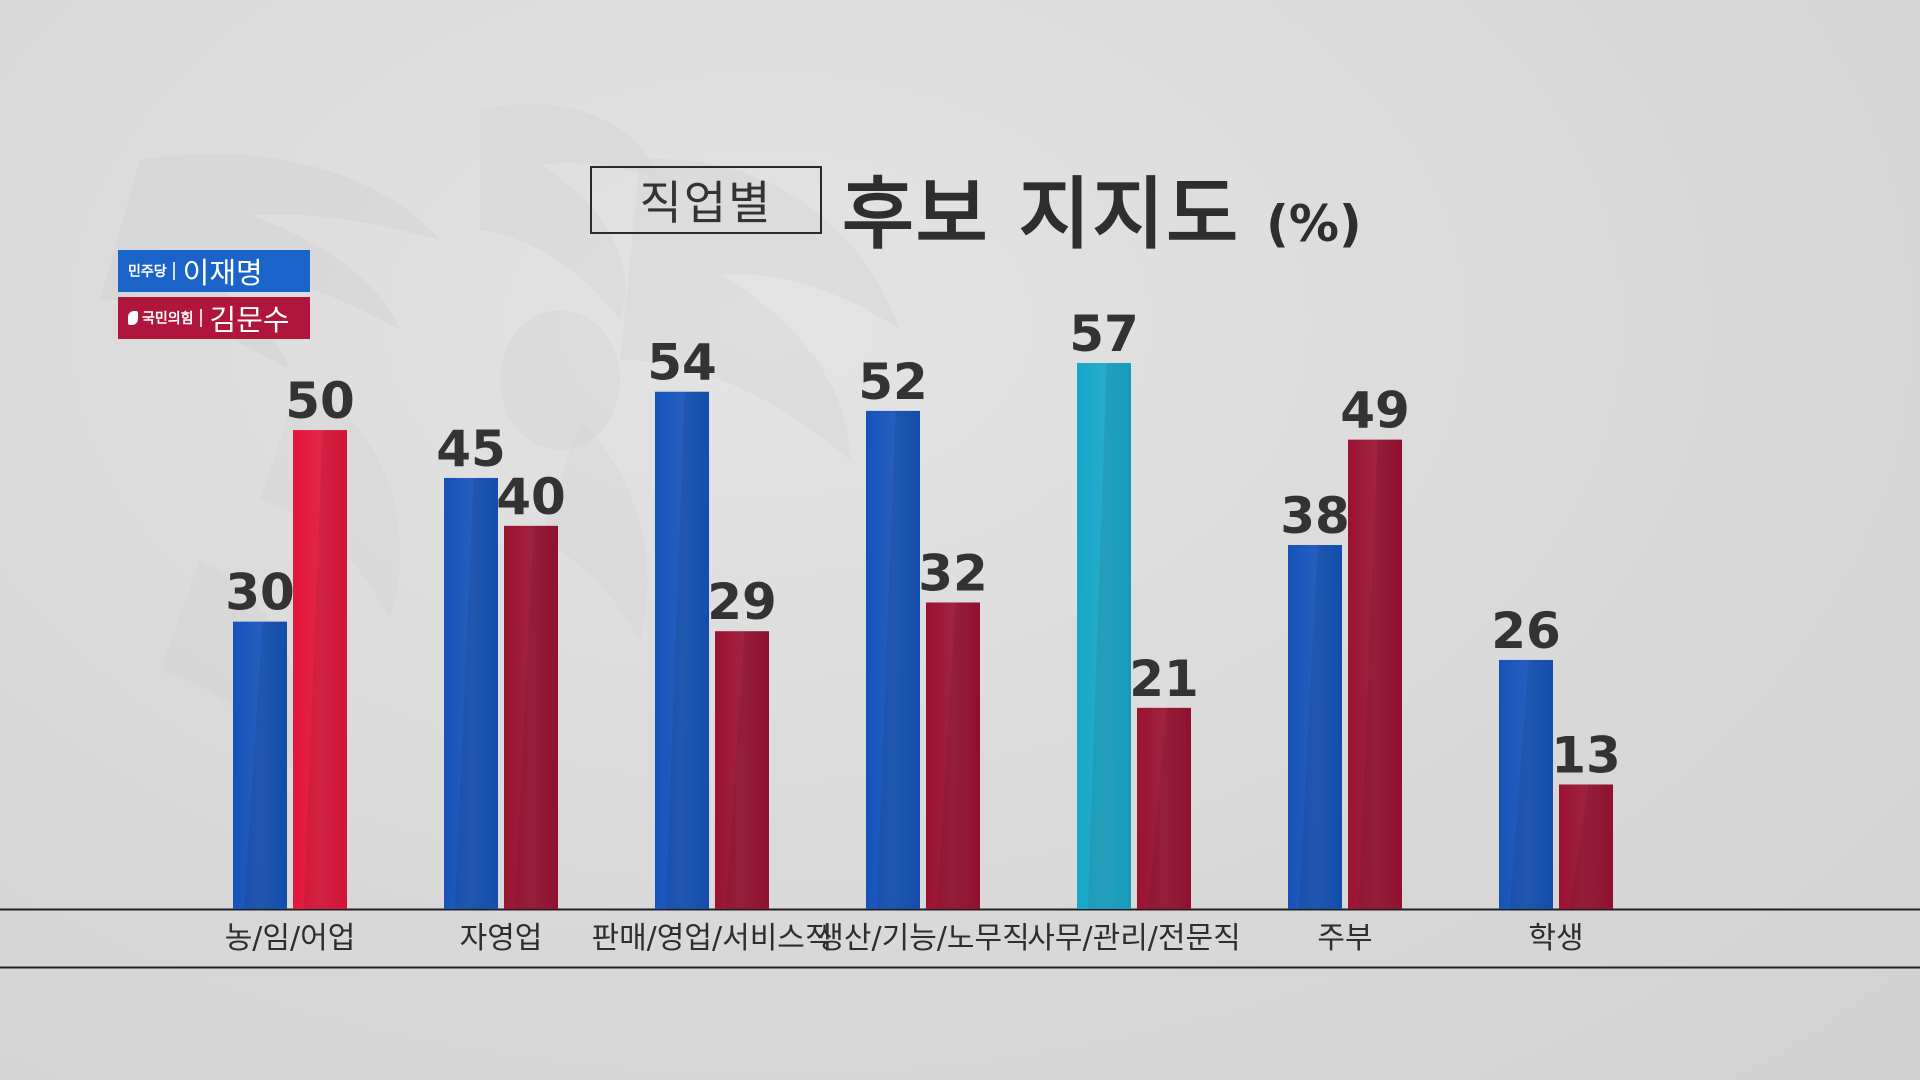 Image resolution: width=1920 pixels, height=1080 pixels. I want to click on legend-candidate-kim: 김문수, so click(249, 320).